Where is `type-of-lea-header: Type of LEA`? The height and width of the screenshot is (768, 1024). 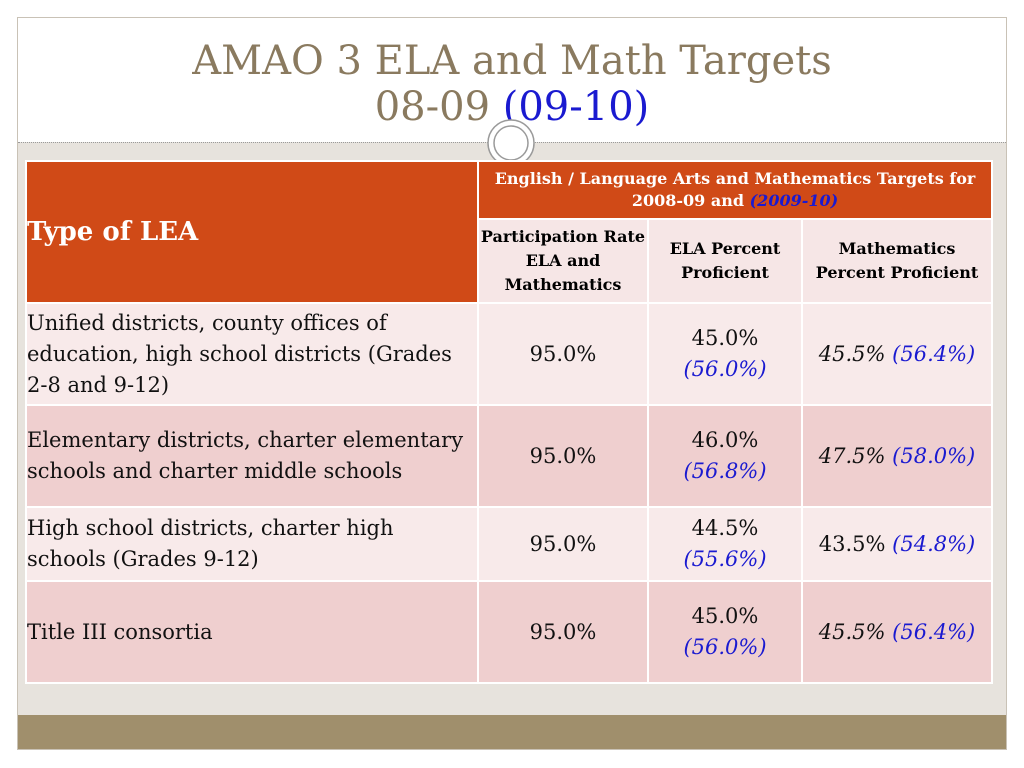
type-of-lea-header: Type of LEA is located at coordinates (252, 232).